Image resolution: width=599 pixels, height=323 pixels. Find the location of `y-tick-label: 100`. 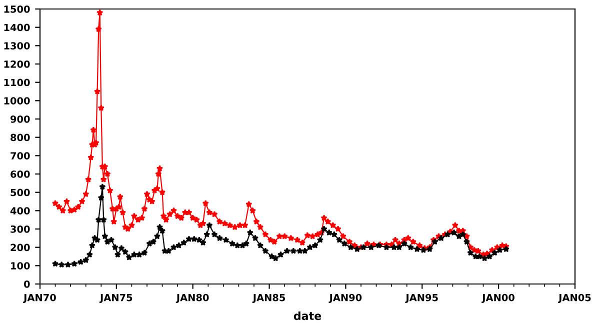

y-tick-label: 100 is located at coordinates (20, 266).